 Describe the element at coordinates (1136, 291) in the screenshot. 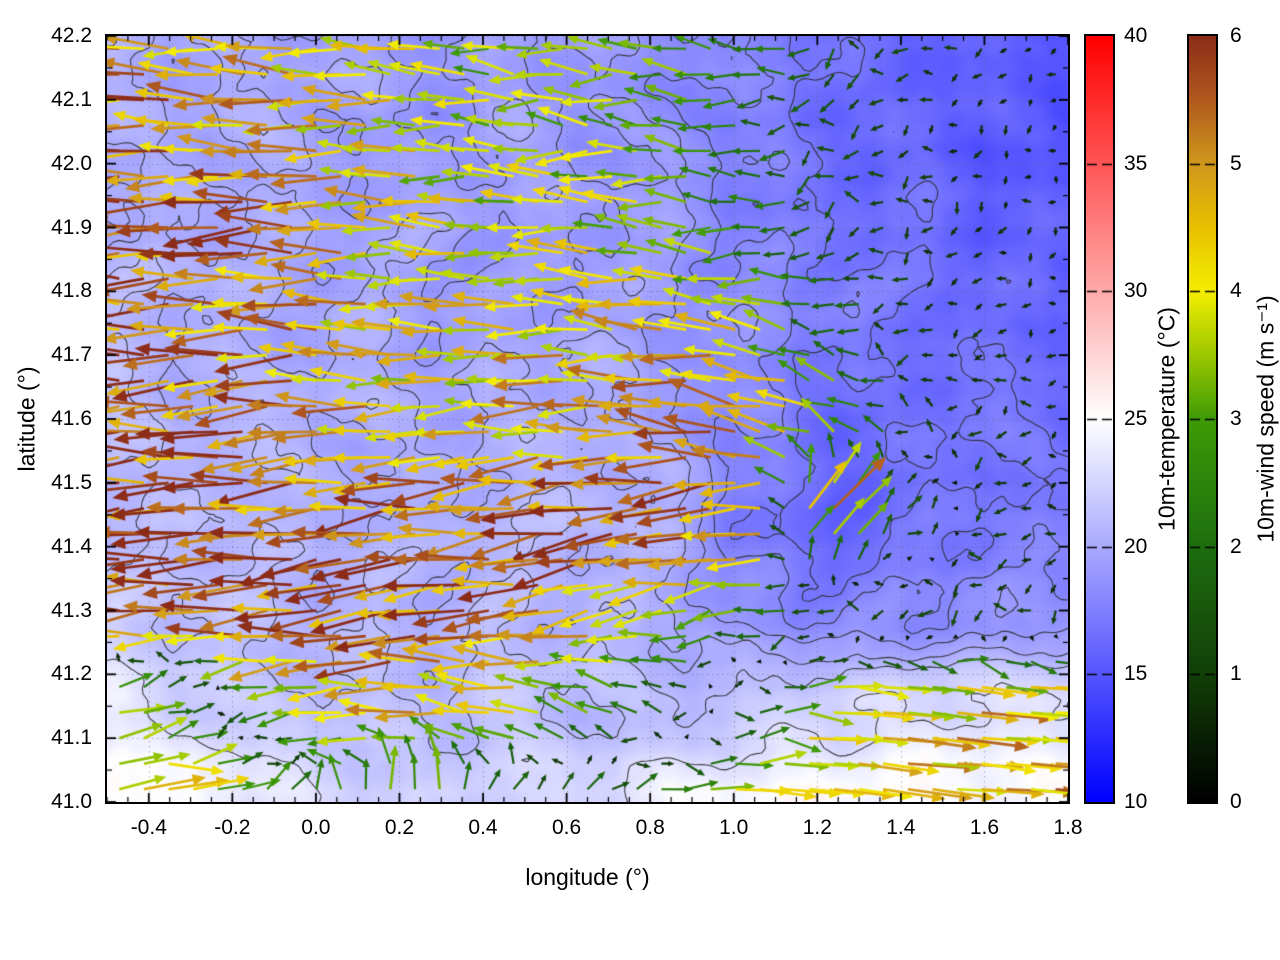

I see `temperature-colorbar-tick-label: 30` at that location.